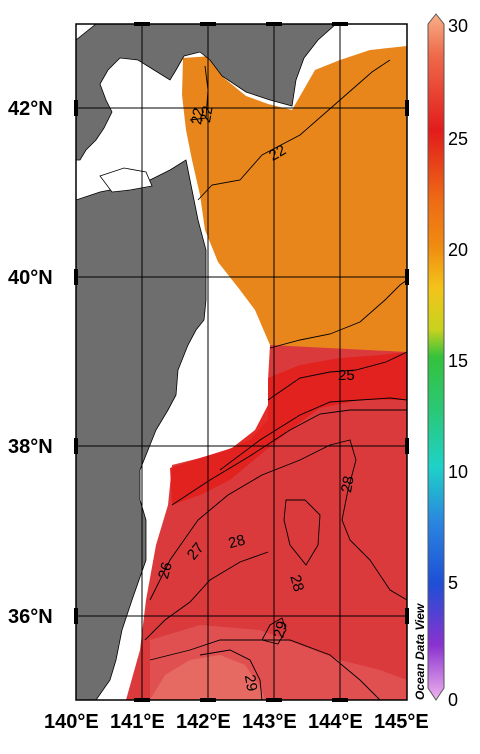  I want to click on colorbar-tick-label: 5, so click(453, 583).